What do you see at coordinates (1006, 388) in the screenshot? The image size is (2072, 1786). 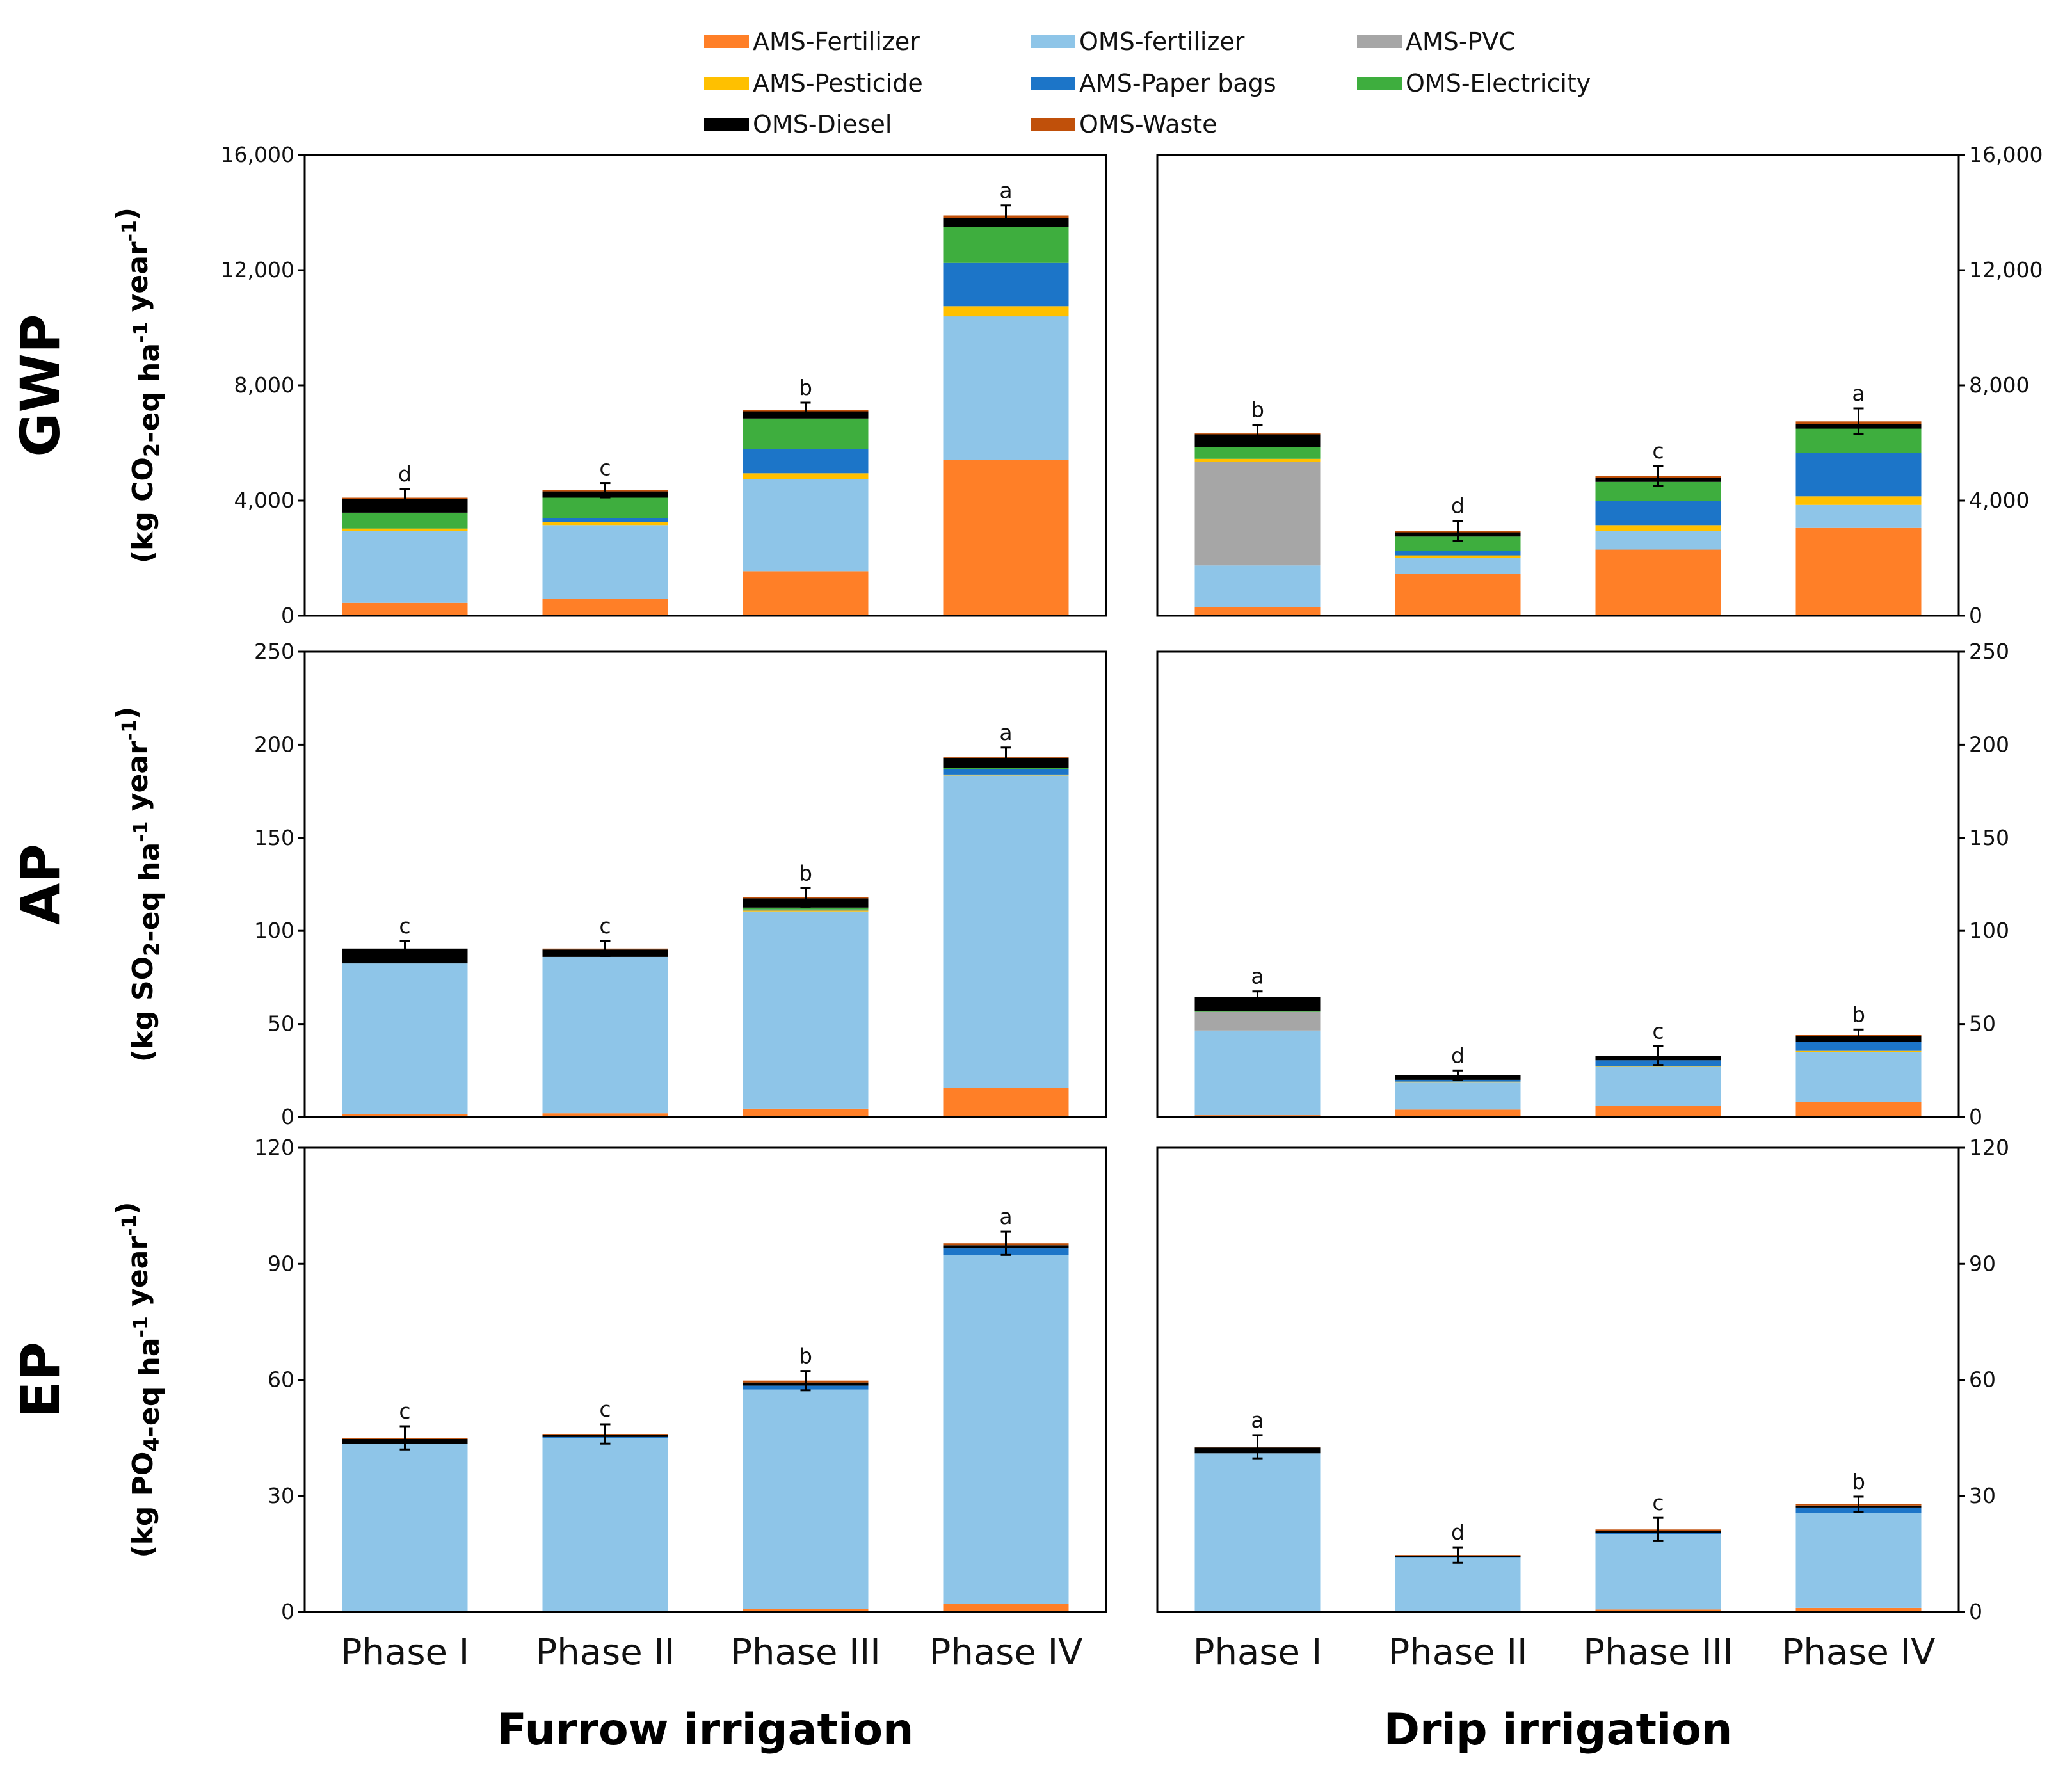 I see `bar-gwp-furrow-irrigation-phase-iv-oms-fertilizer` at bounding box center [1006, 388].